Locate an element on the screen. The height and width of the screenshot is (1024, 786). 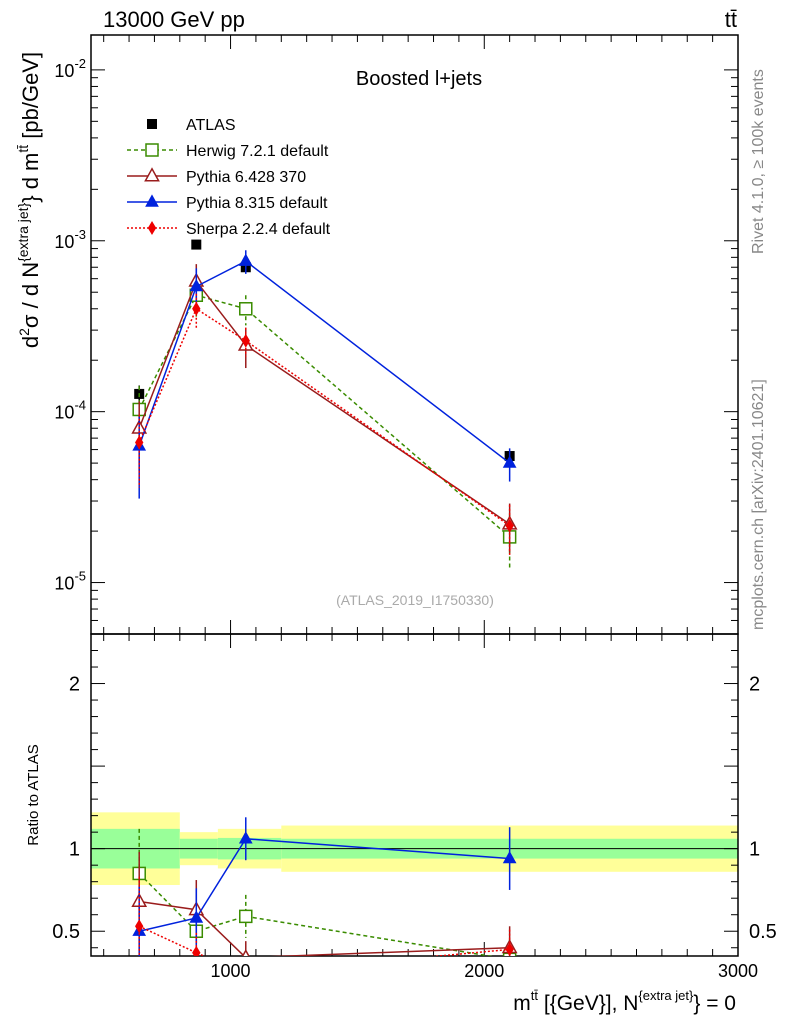
x-axis-title: mtt̄ [{GeV}], N{extra jet}} = 0 is located at coordinates (624, 1001).